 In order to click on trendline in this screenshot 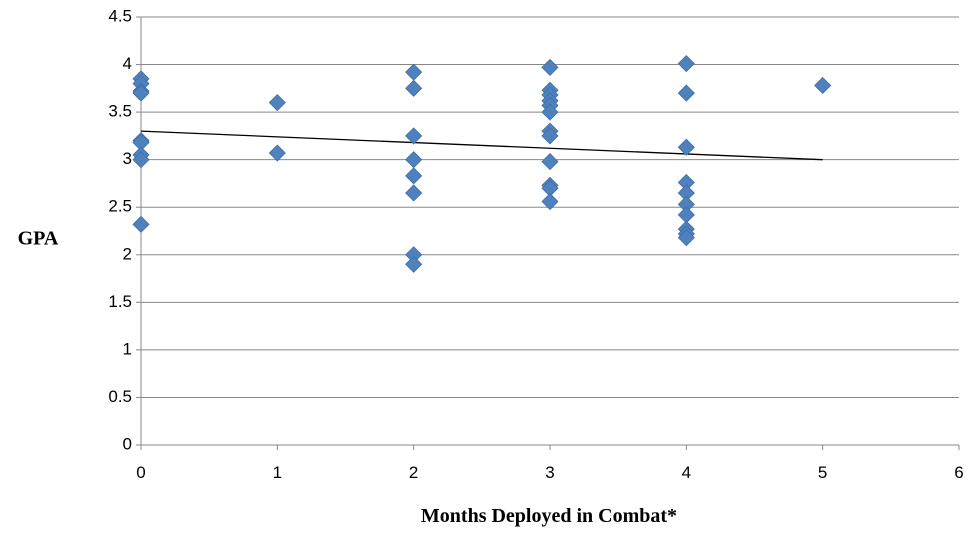, I will do `click(481, 145)`.